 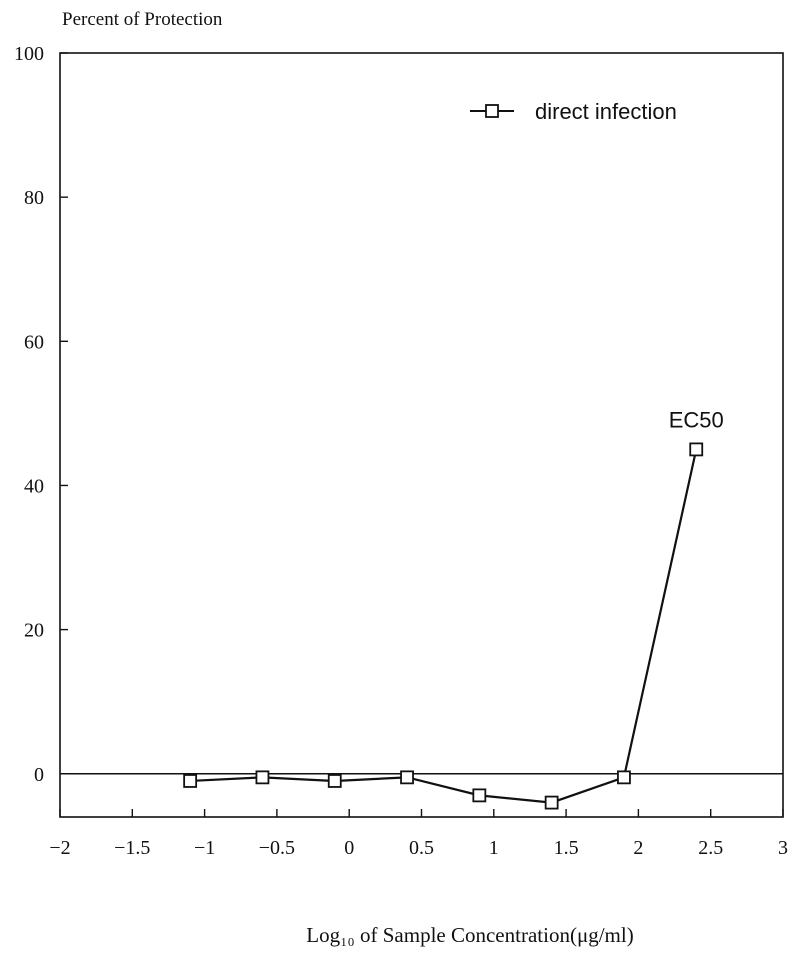 What do you see at coordinates (469, 935) in the screenshot?
I see `x-axis-label: Log₁₀ of Sample Concentration(μg/ml)` at bounding box center [469, 935].